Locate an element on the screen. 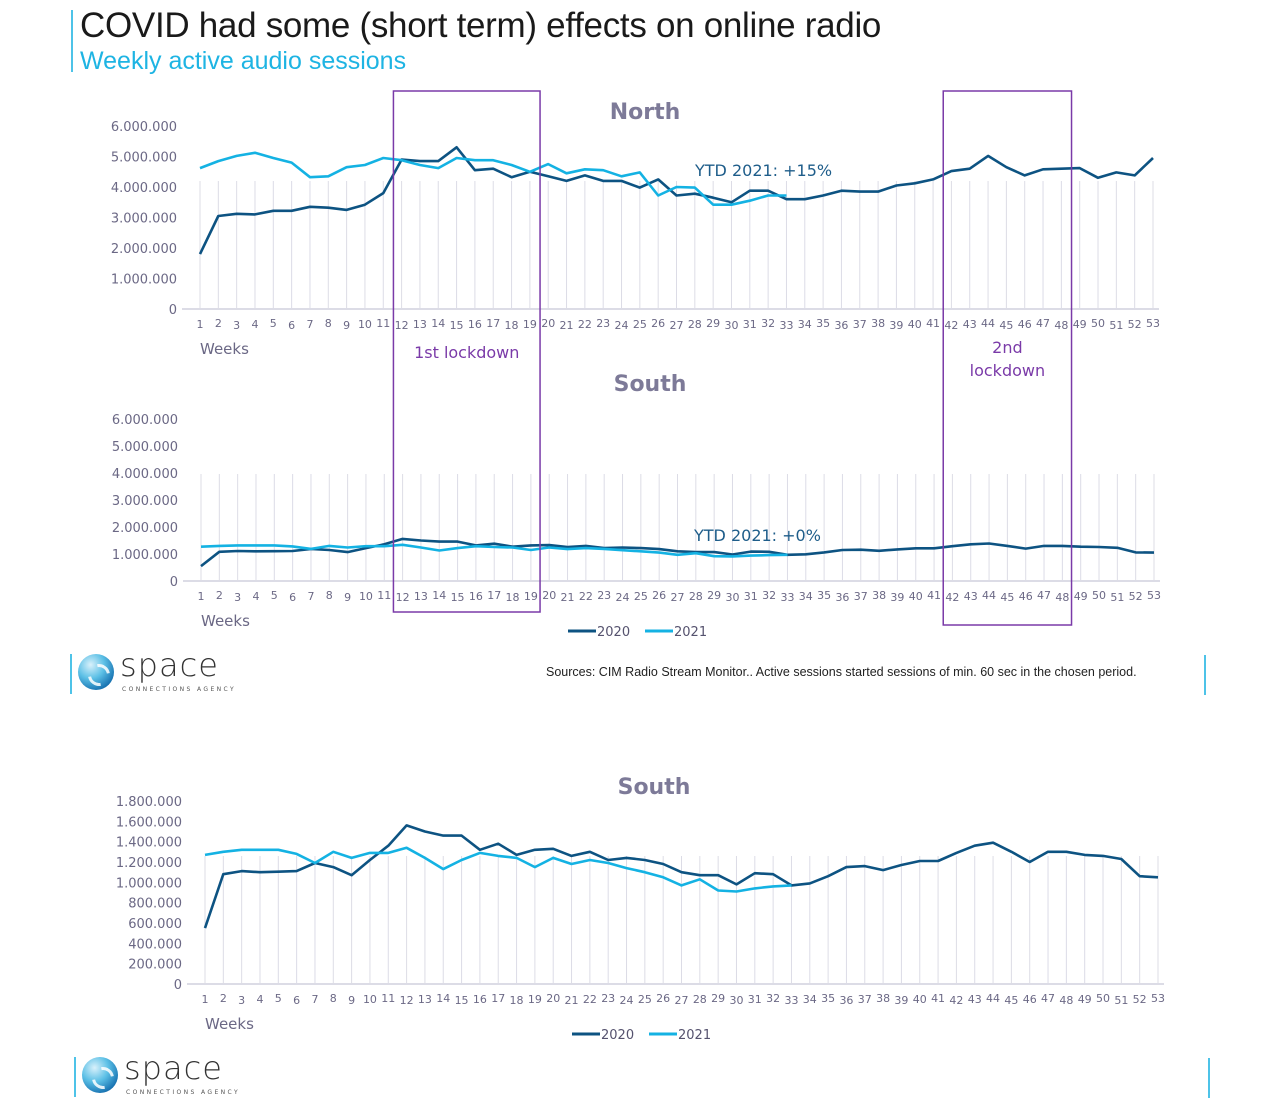 The width and height of the screenshot is (1272, 1113). x-tick-label: 25 is located at coordinates (640, 324).